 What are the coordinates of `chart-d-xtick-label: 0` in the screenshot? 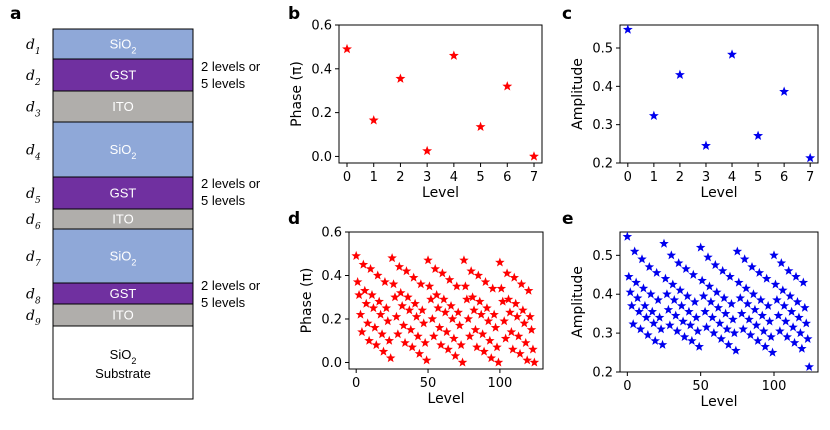 It's located at (356, 383).